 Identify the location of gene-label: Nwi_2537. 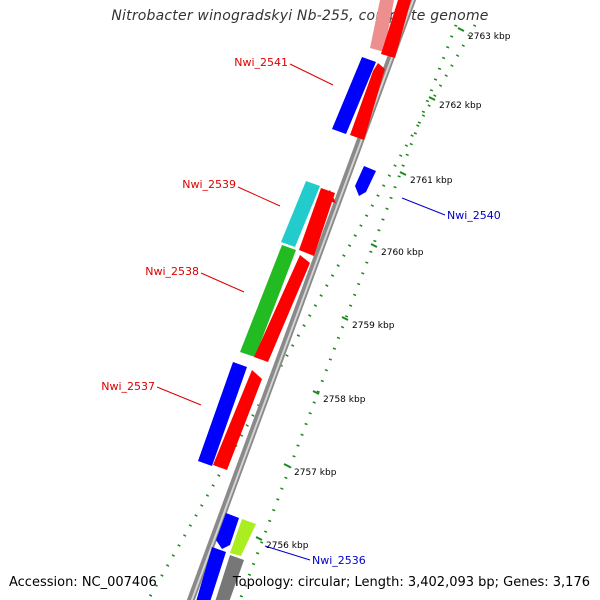
(128, 386).